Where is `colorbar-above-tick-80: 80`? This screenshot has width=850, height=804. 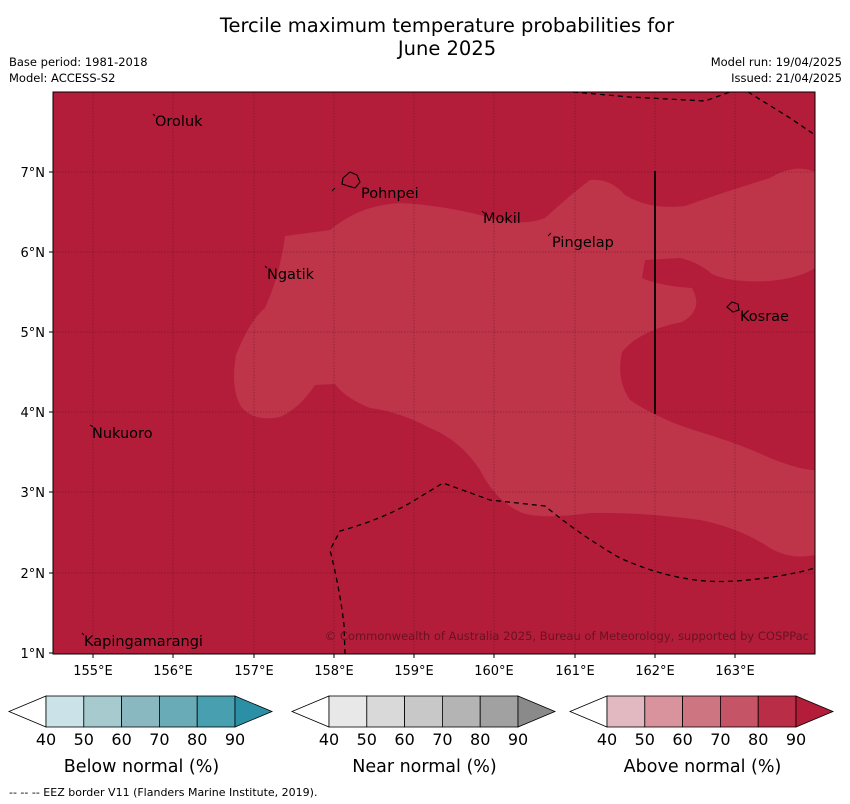
colorbar-above-tick-80: 80 is located at coordinates (758, 739).